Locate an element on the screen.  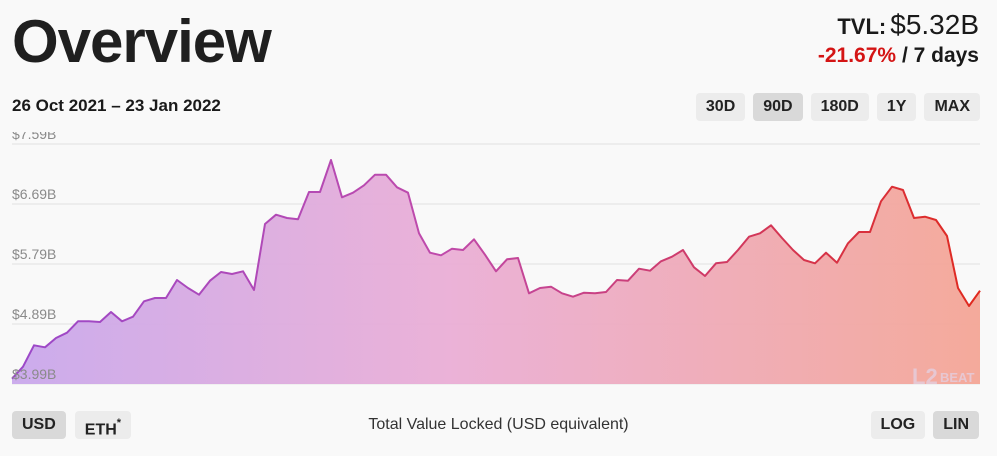
currency-selector: USD ETH* is located at coordinates (72, 425).